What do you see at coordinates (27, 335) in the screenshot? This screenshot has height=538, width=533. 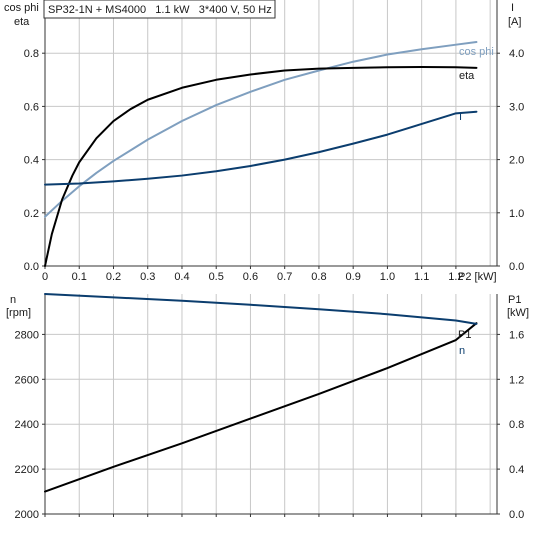 I see `bottom-left-tick-label: 2800` at bounding box center [27, 335].